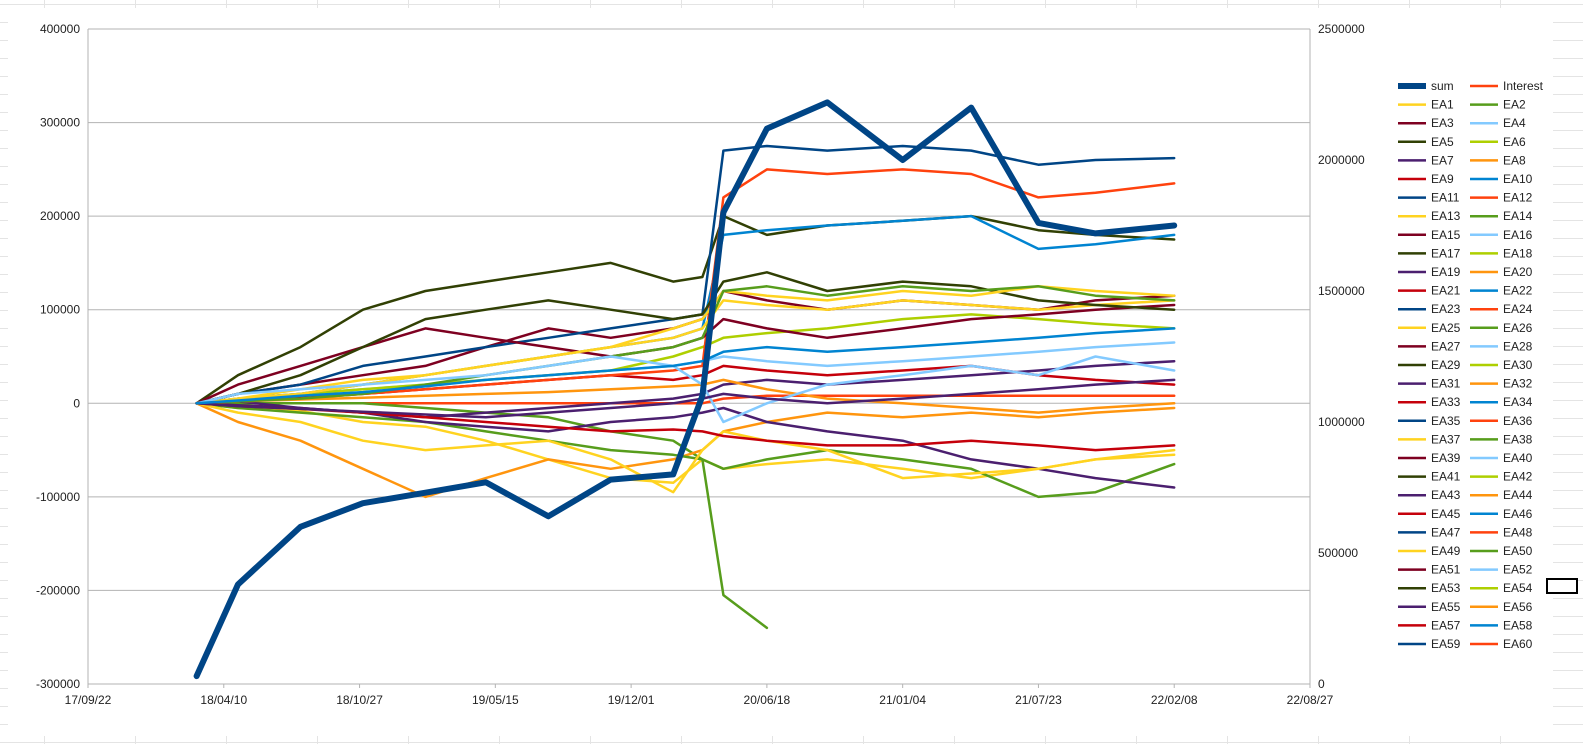  I want to click on legend-label-ea18: EA18, so click(1518, 253).